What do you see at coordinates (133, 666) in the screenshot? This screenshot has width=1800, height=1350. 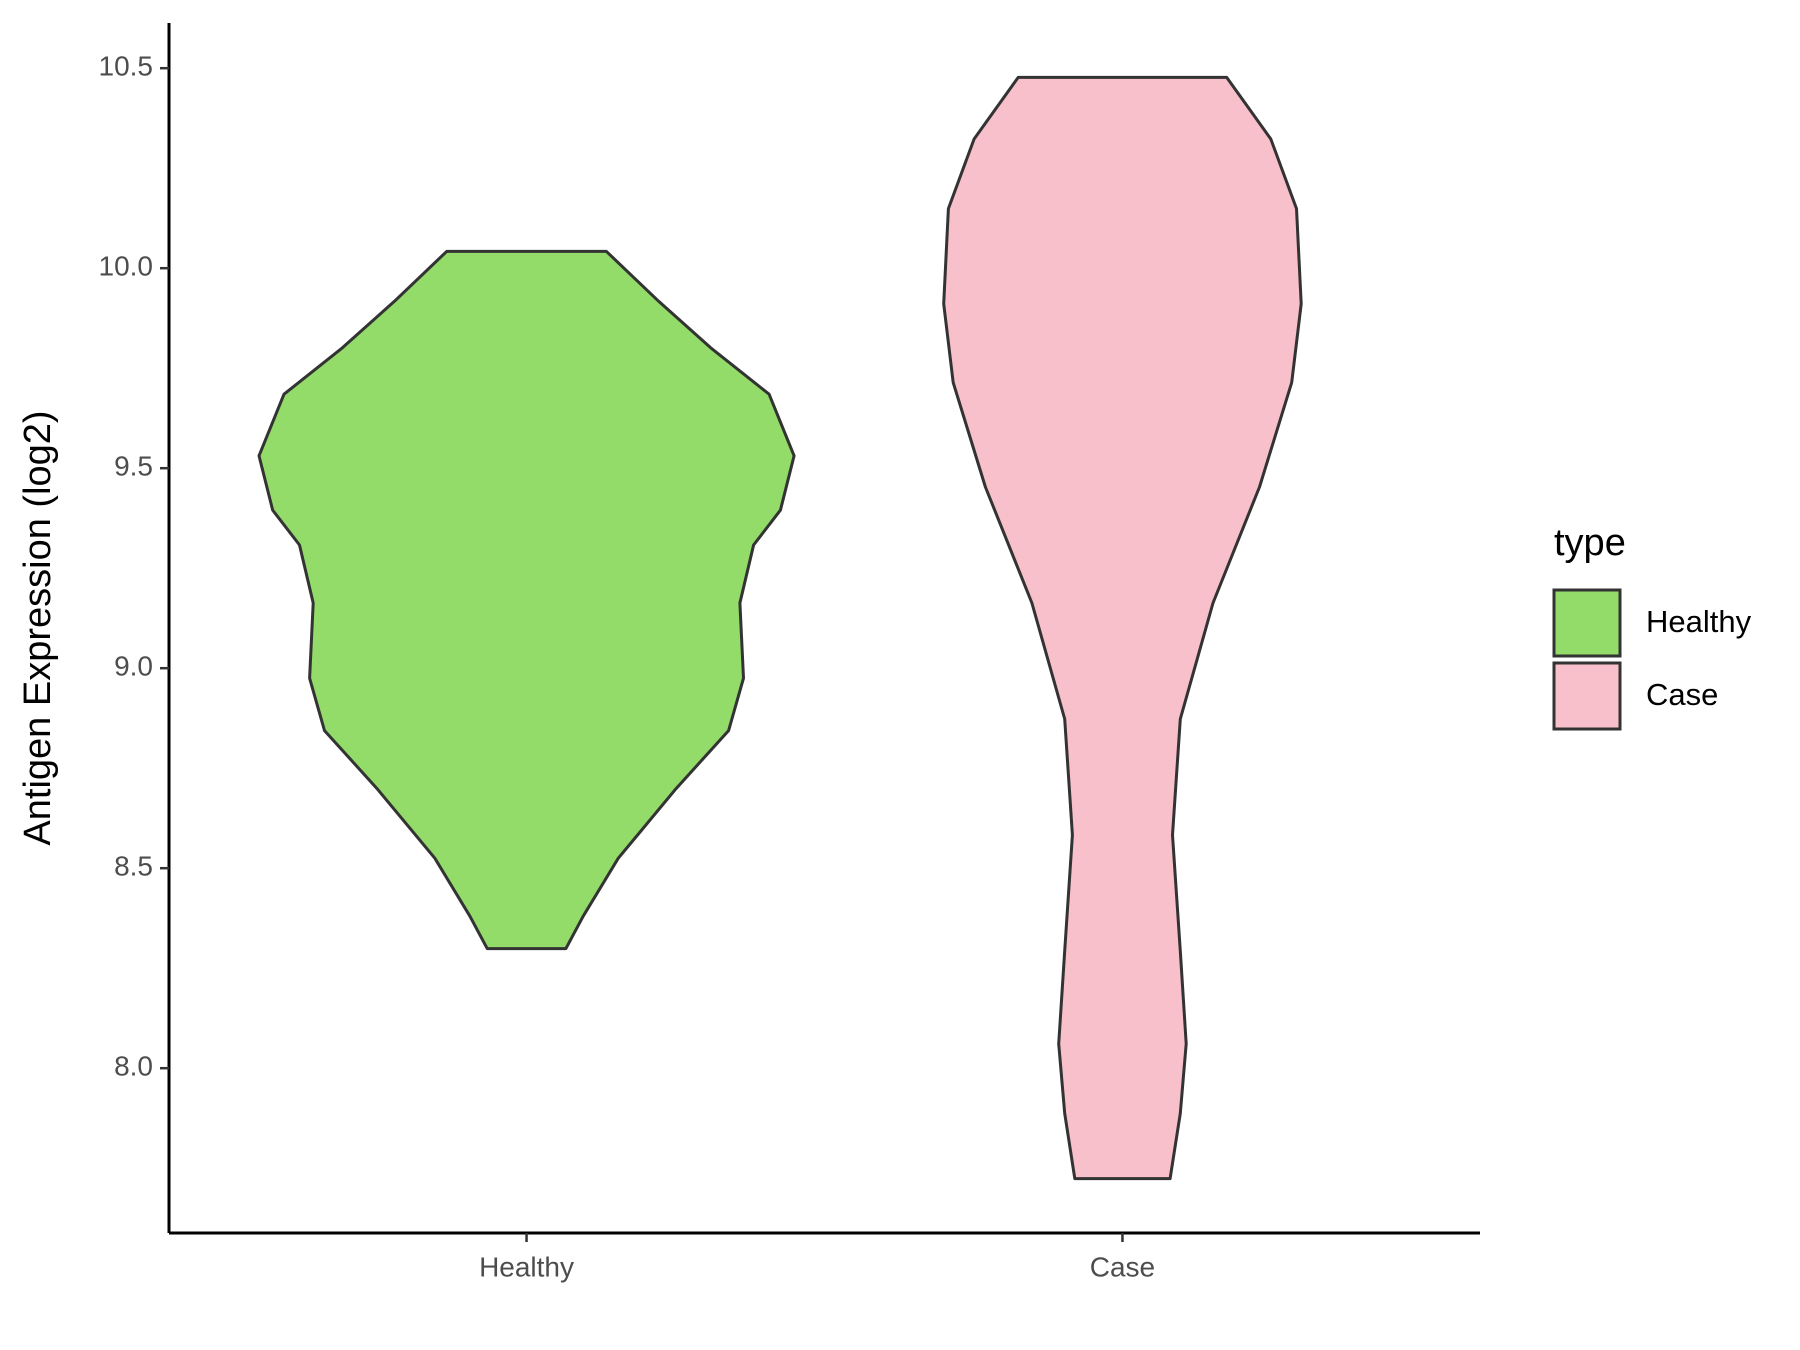 I see `y-tick-label: 9.0` at bounding box center [133, 666].